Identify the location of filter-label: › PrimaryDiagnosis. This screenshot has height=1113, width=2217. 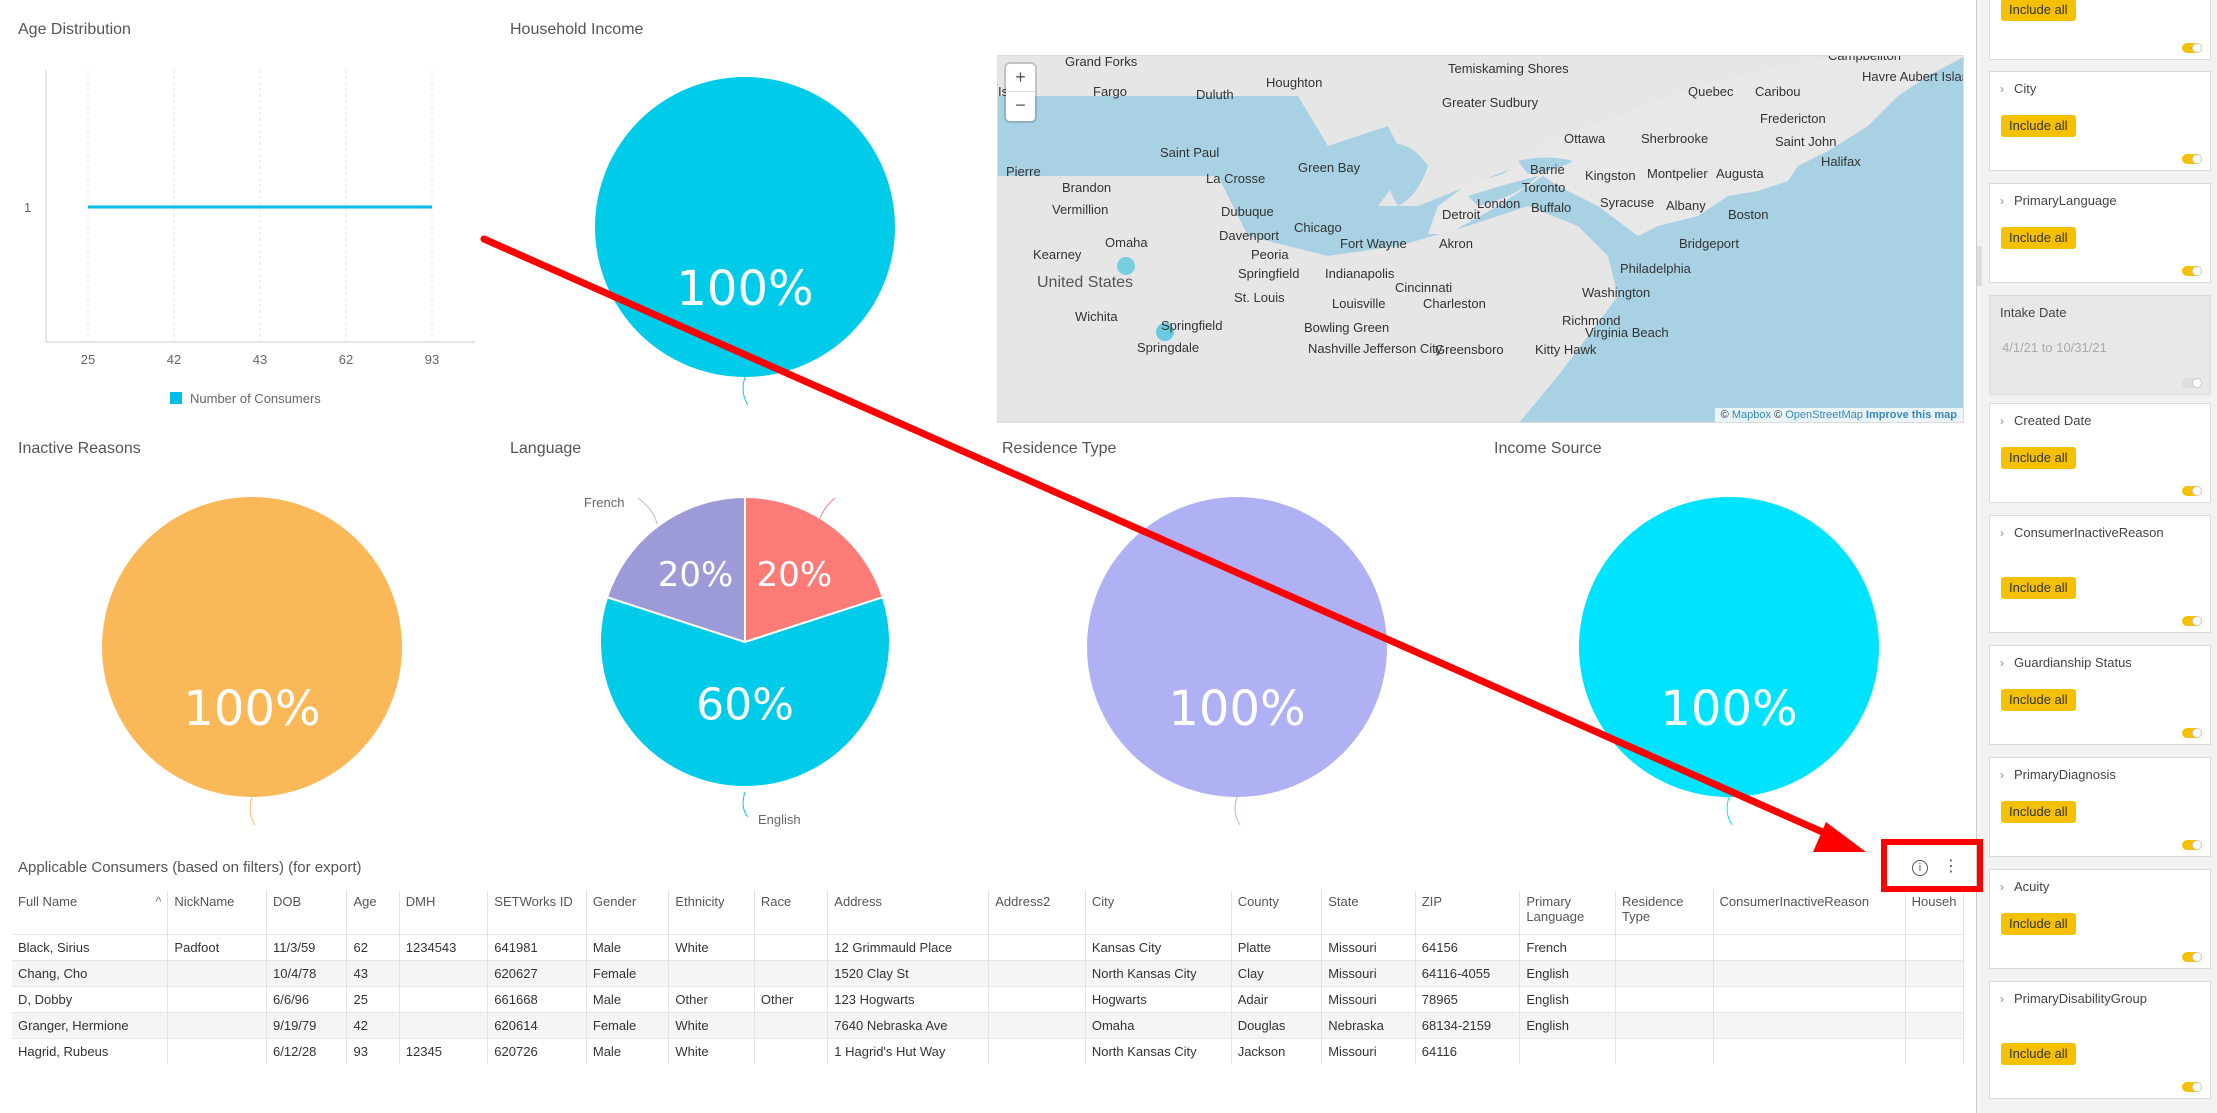
(2058, 774).